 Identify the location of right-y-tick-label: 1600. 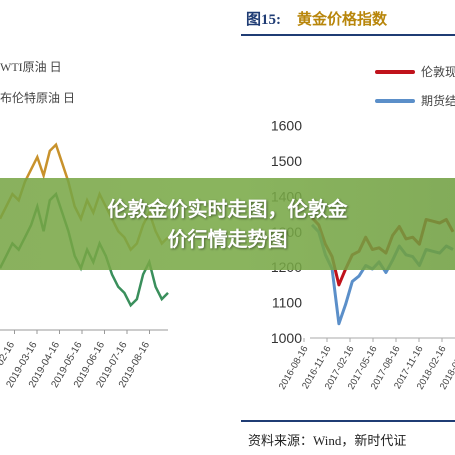
(286, 126).